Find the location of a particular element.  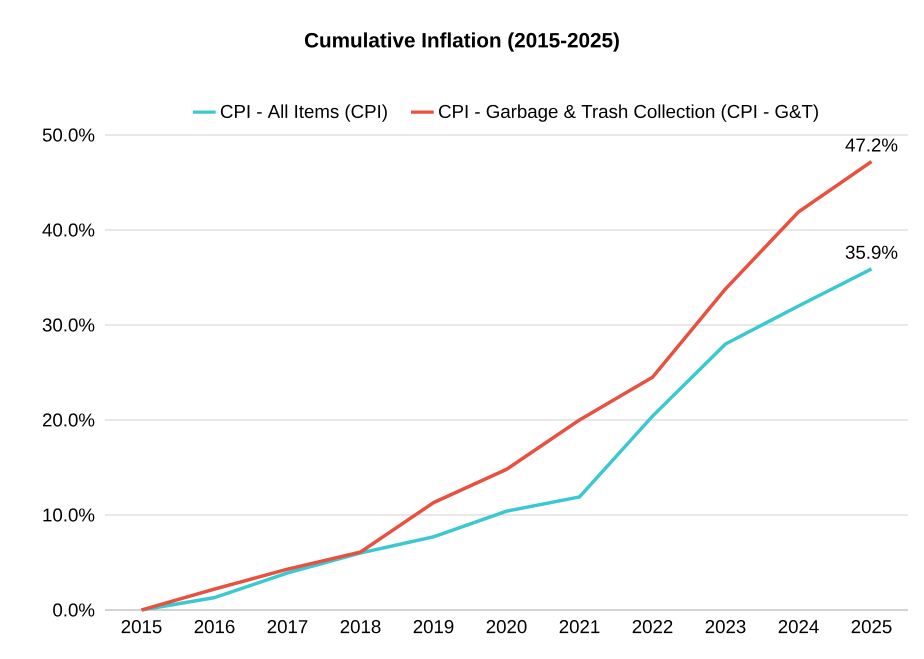

data-label: 35.9% is located at coordinates (872, 252).